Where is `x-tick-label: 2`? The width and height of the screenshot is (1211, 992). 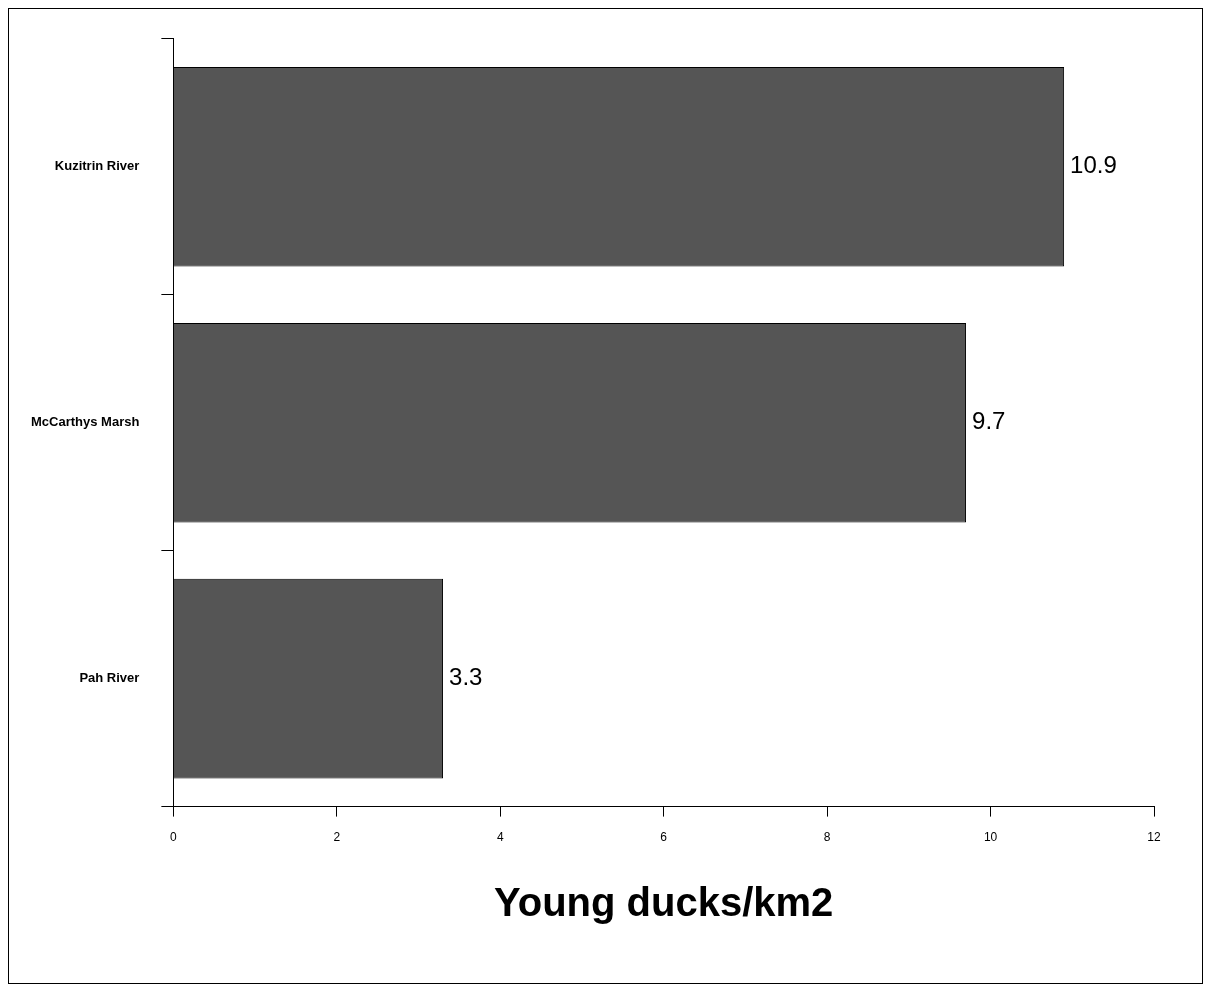
x-tick-label: 2 is located at coordinates (337, 837).